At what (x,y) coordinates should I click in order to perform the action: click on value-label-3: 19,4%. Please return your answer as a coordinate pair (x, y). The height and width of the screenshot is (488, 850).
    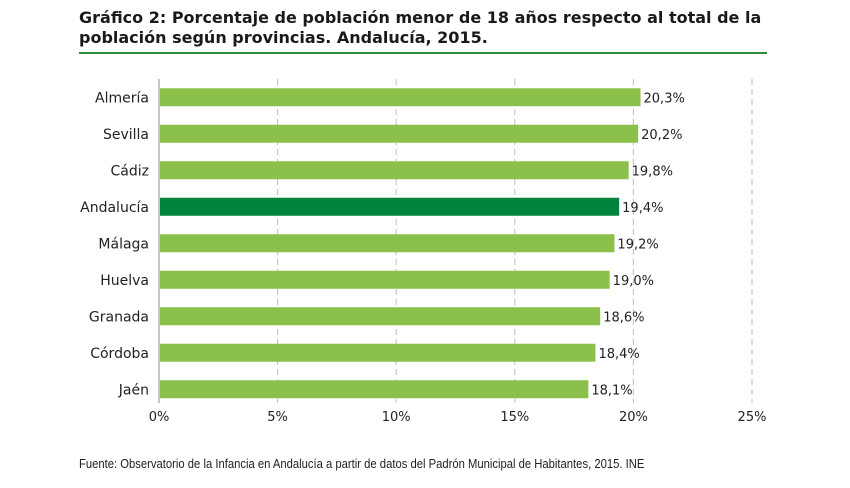
    Looking at the image, I should click on (642, 208).